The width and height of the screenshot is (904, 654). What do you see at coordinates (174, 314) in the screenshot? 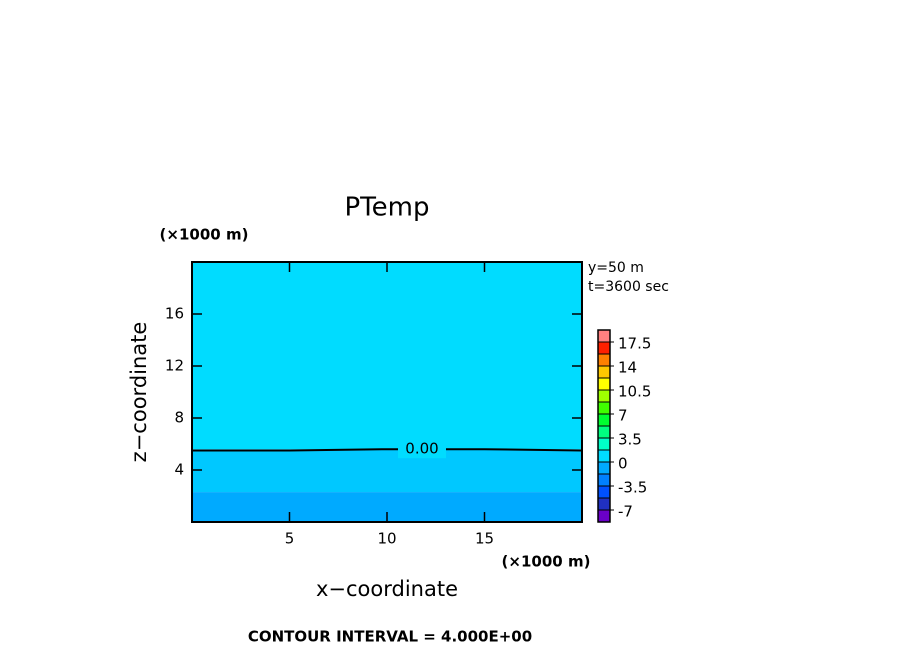
I see `y-tick-label: 16` at bounding box center [174, 314].